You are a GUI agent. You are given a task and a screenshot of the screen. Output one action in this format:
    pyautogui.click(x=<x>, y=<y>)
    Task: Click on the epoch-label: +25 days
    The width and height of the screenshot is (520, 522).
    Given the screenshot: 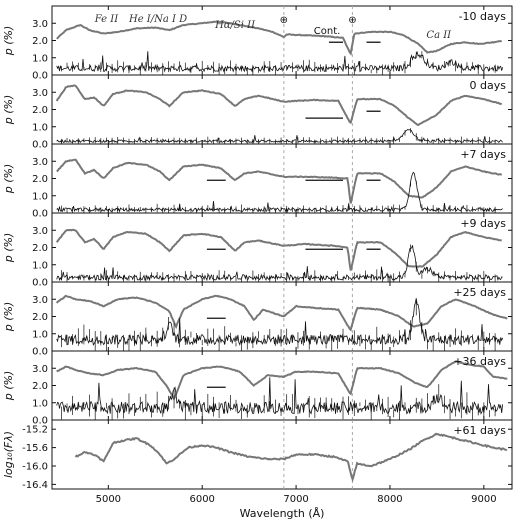 What is the action you would take?
    pyautogui.click(x=479, y=292)
    